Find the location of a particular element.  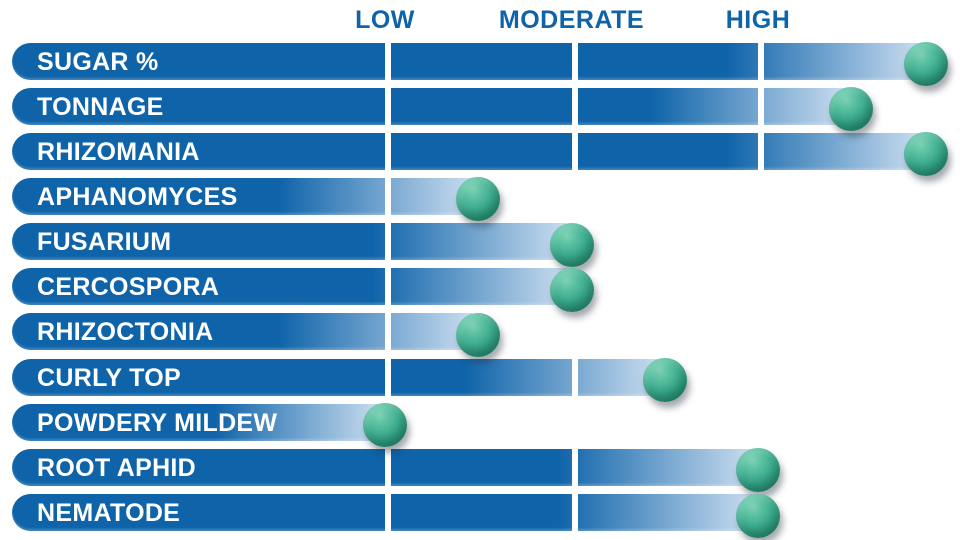

trait-row-powdery-mildew: POWDERY MILDEW is located at coordinates (480, 425).